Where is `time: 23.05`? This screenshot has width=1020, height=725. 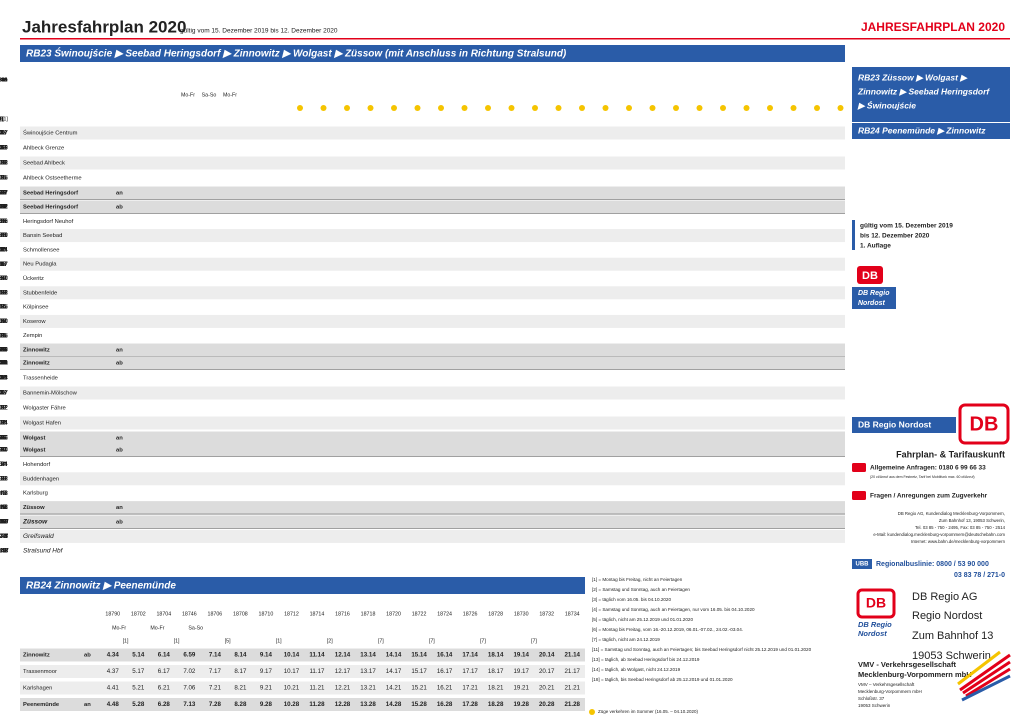
time: 23.05 is located at coordinates (4, 522).